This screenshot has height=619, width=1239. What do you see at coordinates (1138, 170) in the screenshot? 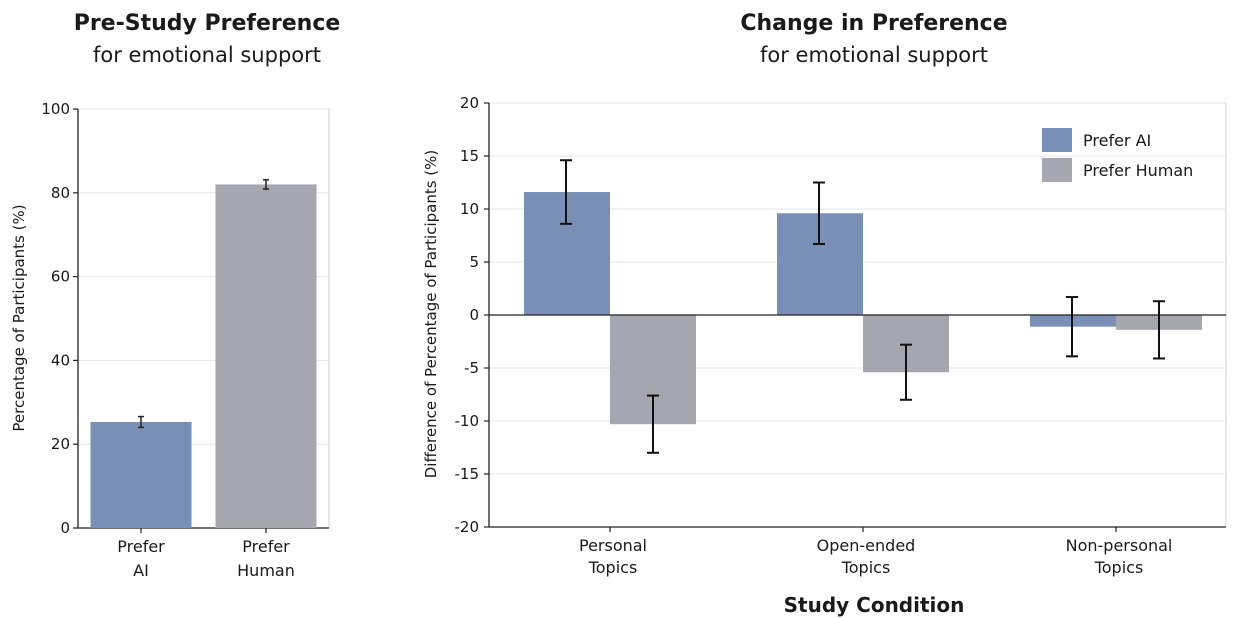
I see `legend-label: Prefer Human` at bounding box center [1138, 170].